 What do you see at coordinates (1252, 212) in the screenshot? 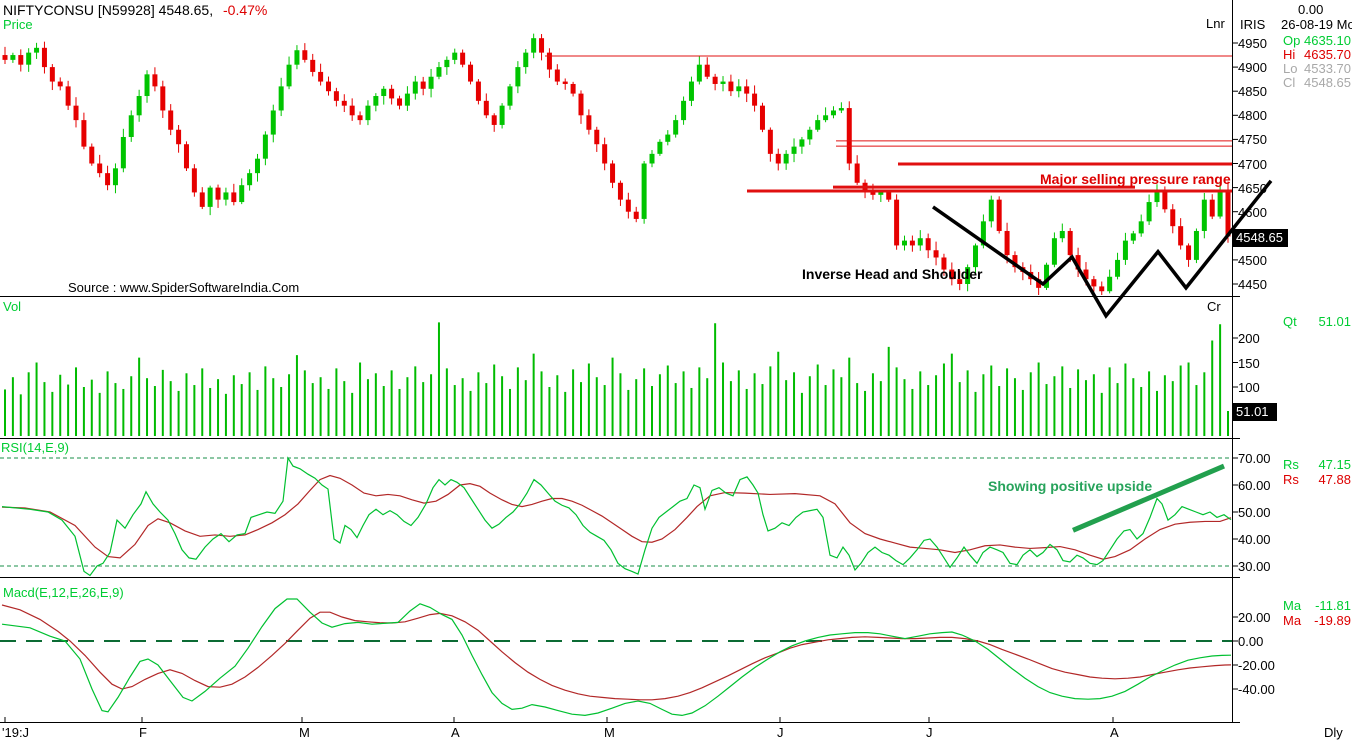
I see `price-axis-tick: 4600` at bounding box center [1252, 212].